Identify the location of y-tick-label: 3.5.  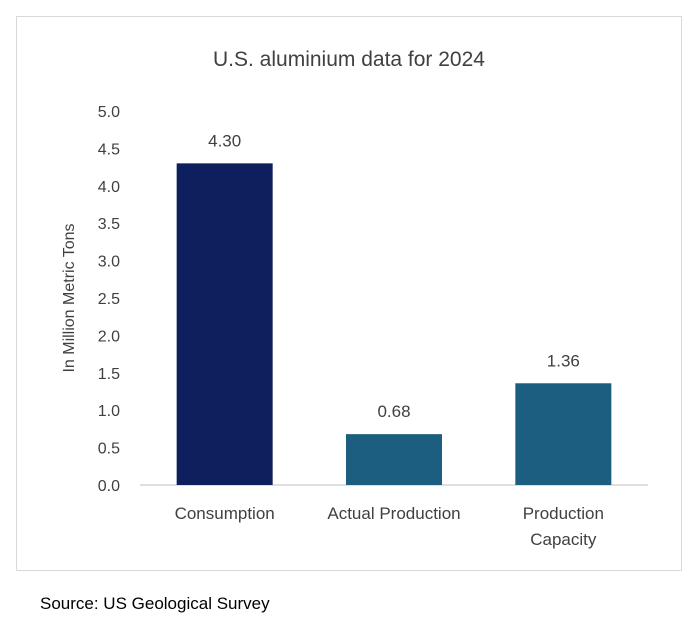
(109, 224).